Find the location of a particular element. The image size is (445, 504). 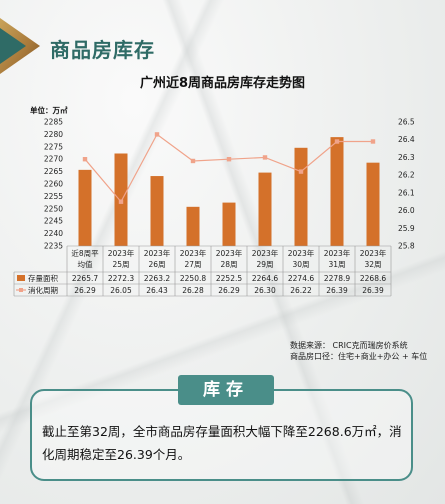

line-digestion-cycle is located at coordinates (228, 168).